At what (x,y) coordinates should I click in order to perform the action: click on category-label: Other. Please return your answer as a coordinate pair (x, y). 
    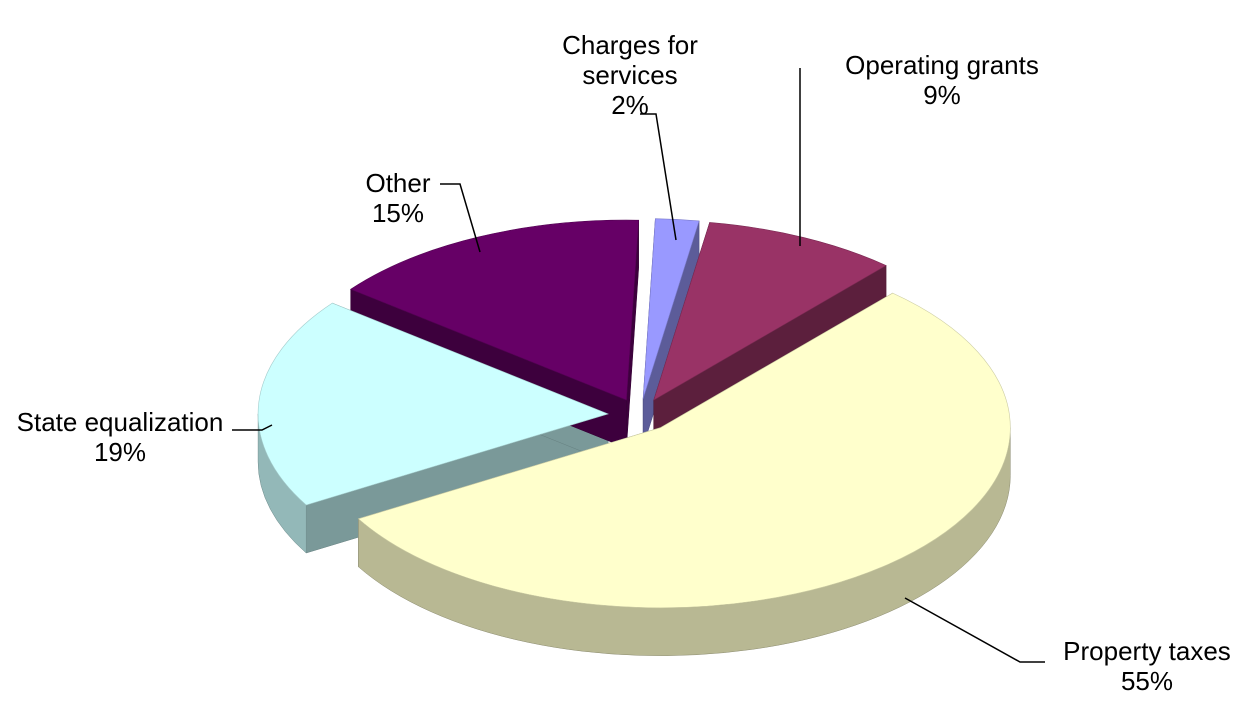
    Looking at the image, I should click on (398, 183).